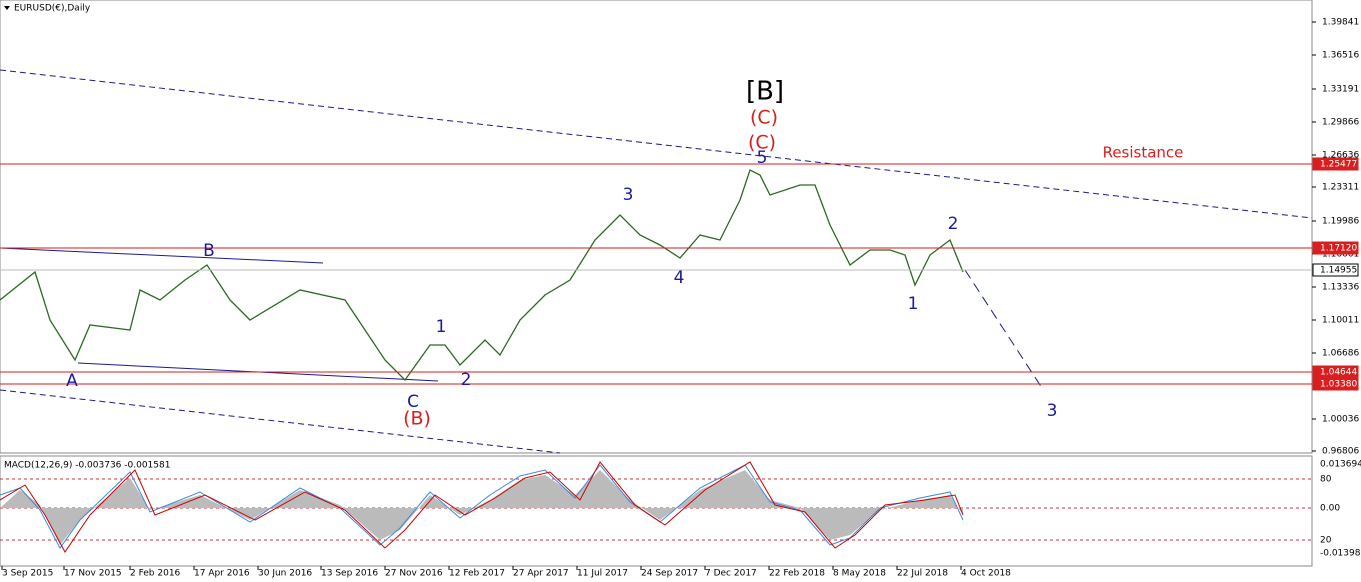  I want to click on level-label: 1.04644, so click(1338, 373).